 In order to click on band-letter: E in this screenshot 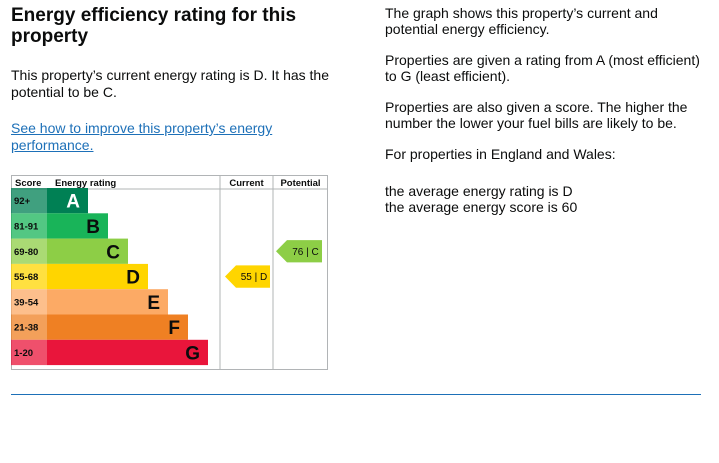, I will do `click(153, 303)`.